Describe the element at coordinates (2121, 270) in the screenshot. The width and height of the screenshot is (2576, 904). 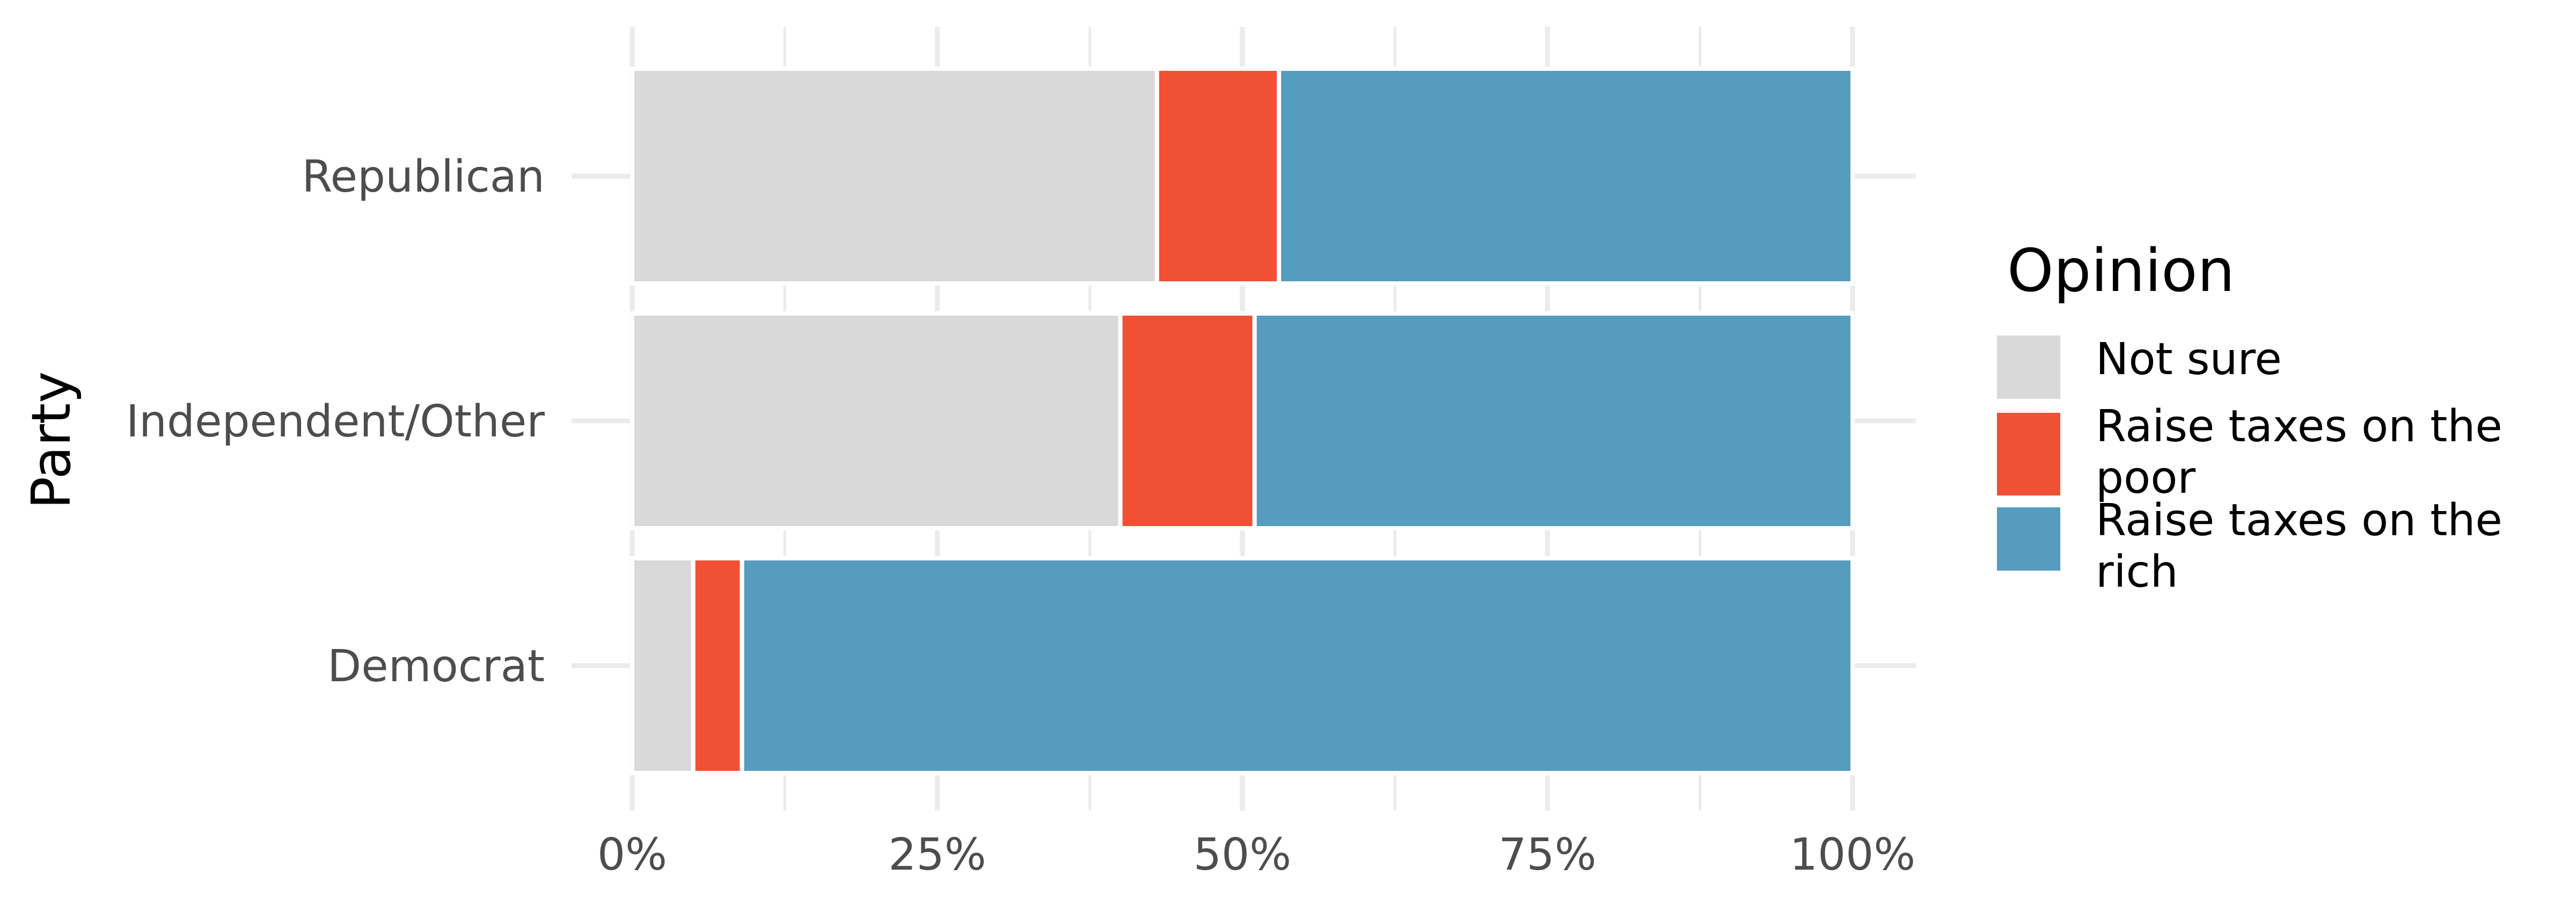
I see `legend-title: Opinion` at that location.